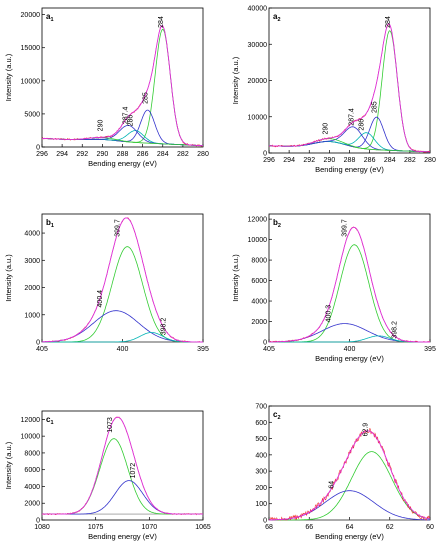 This screenshot has width=438, height=550. What do you see at coordinates (122, 337) in the screenshot?
I see `component-398.2` at bounding box center [122, 337].